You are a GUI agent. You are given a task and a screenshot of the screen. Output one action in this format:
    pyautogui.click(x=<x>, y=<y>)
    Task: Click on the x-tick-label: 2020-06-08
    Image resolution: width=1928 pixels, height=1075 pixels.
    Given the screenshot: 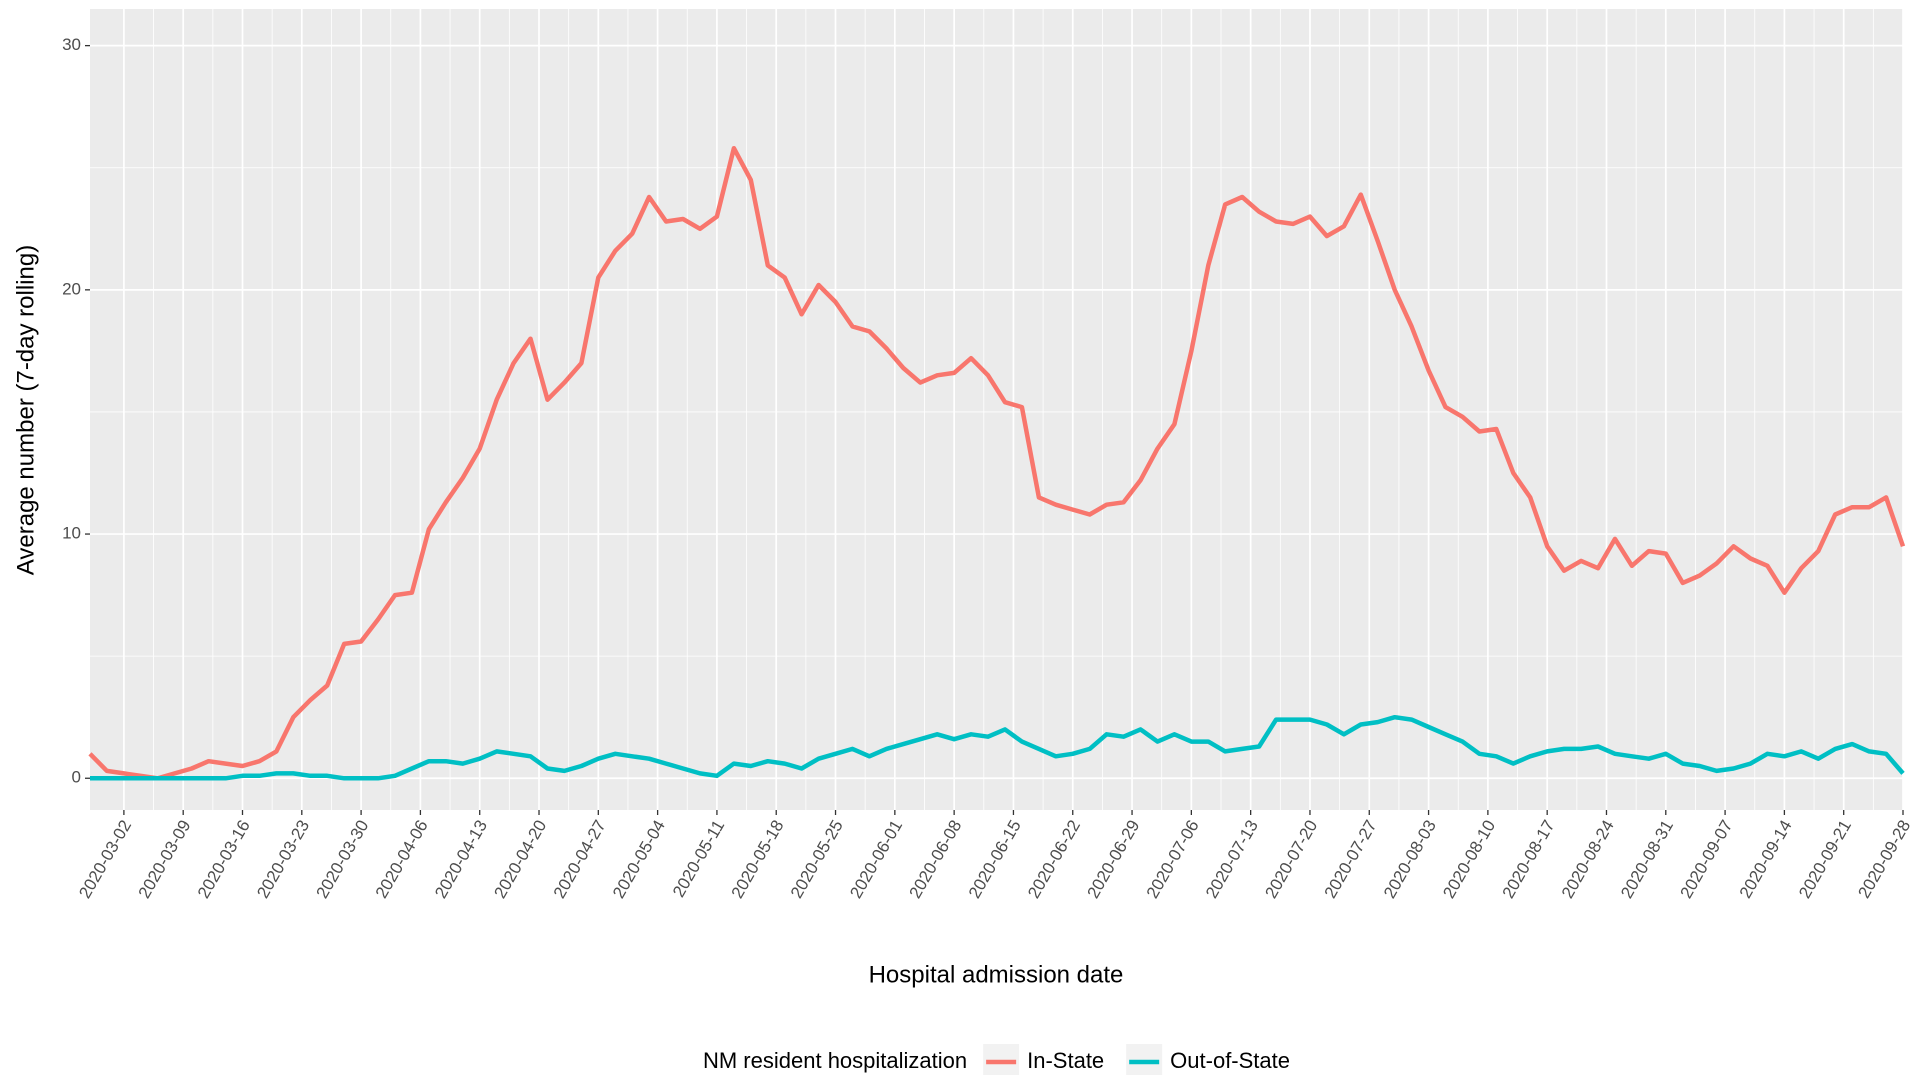 What is the action you would take?
    pyautogui.click(x=936, y=859)
    